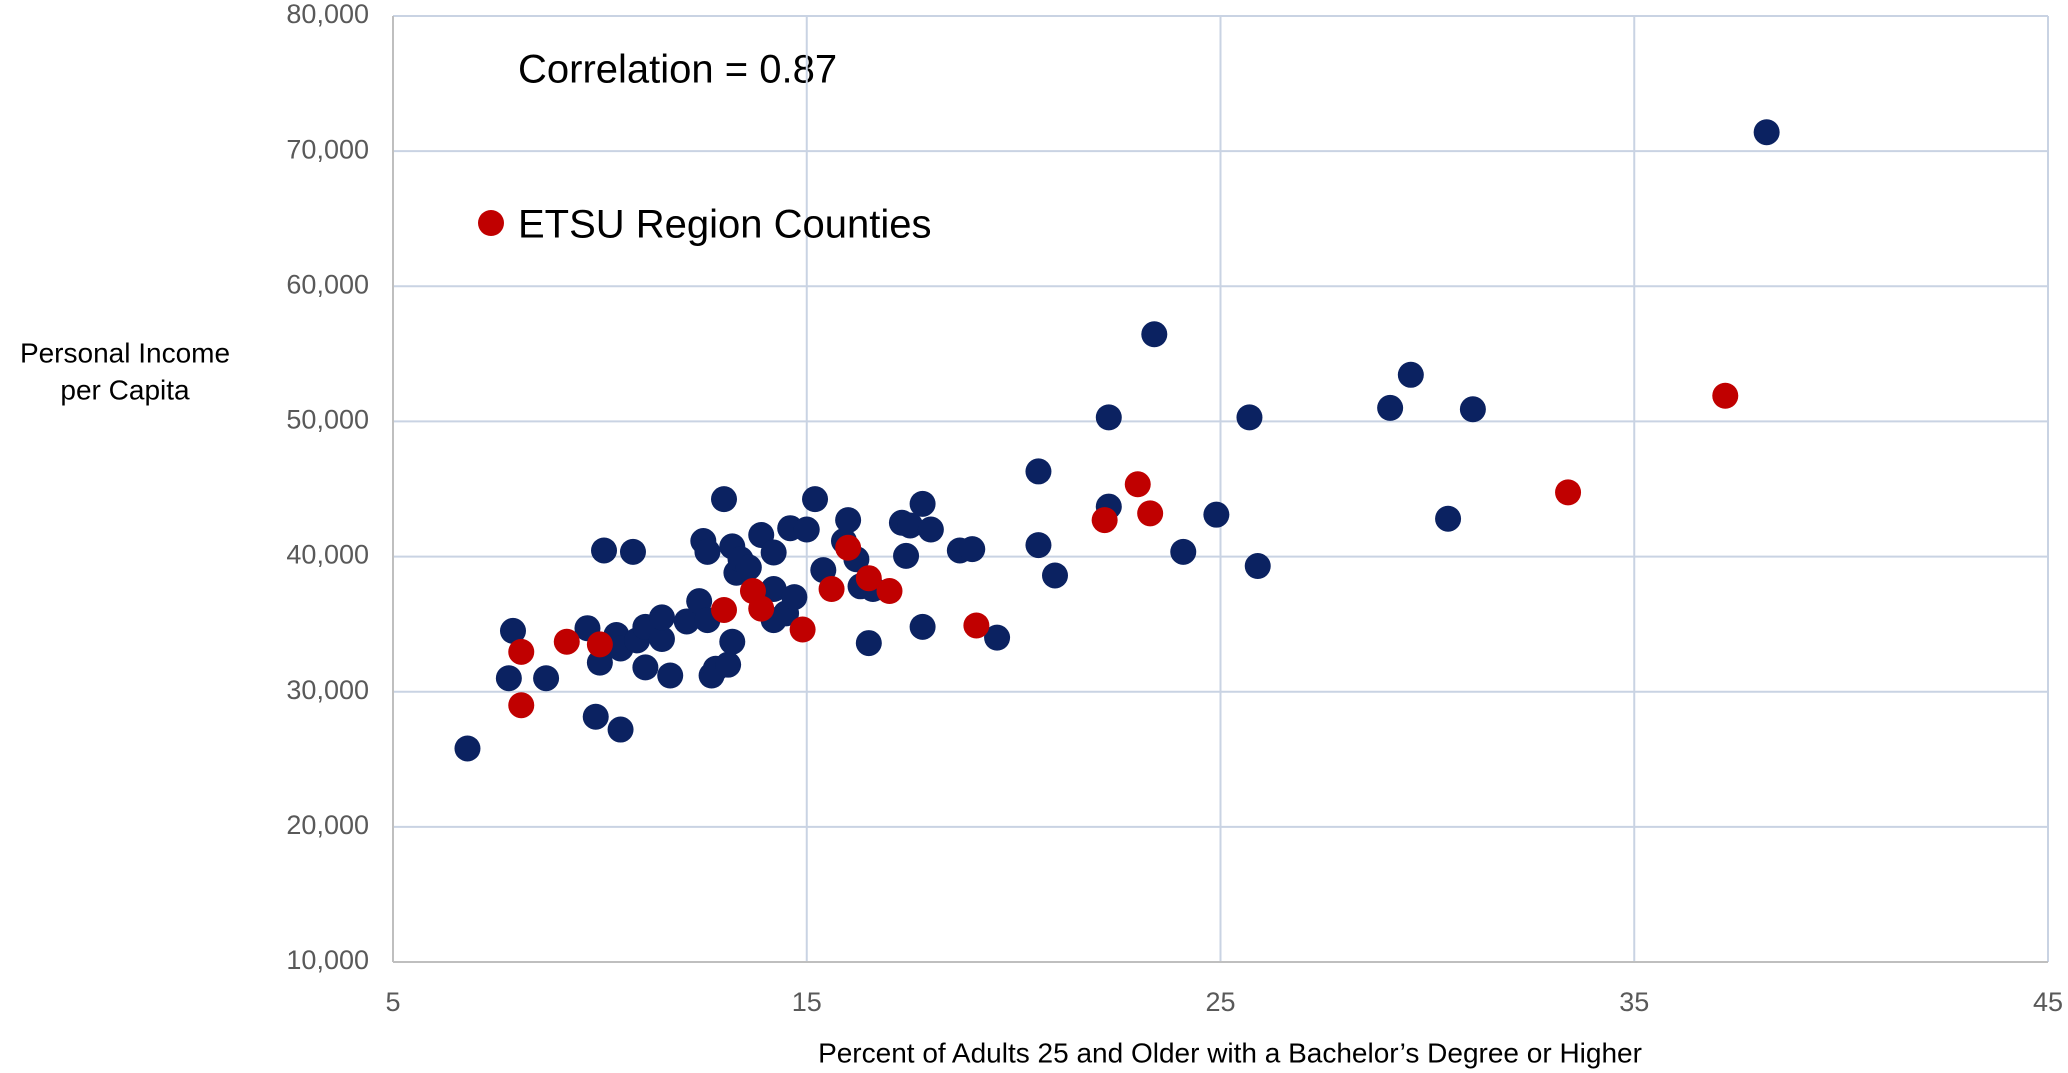  Describe the element at coordinates (807, 1002) in the screenshot. I see `x-tick-label: 15` at that location.